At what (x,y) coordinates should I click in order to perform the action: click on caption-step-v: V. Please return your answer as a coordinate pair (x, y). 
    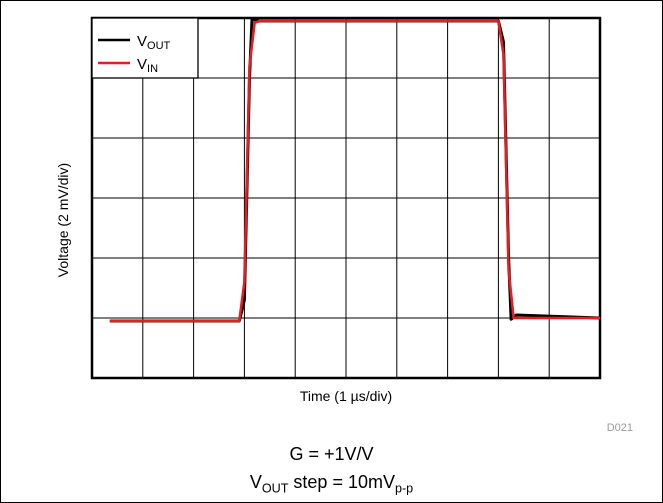
    Looking at the image, I should click on (255, 482).